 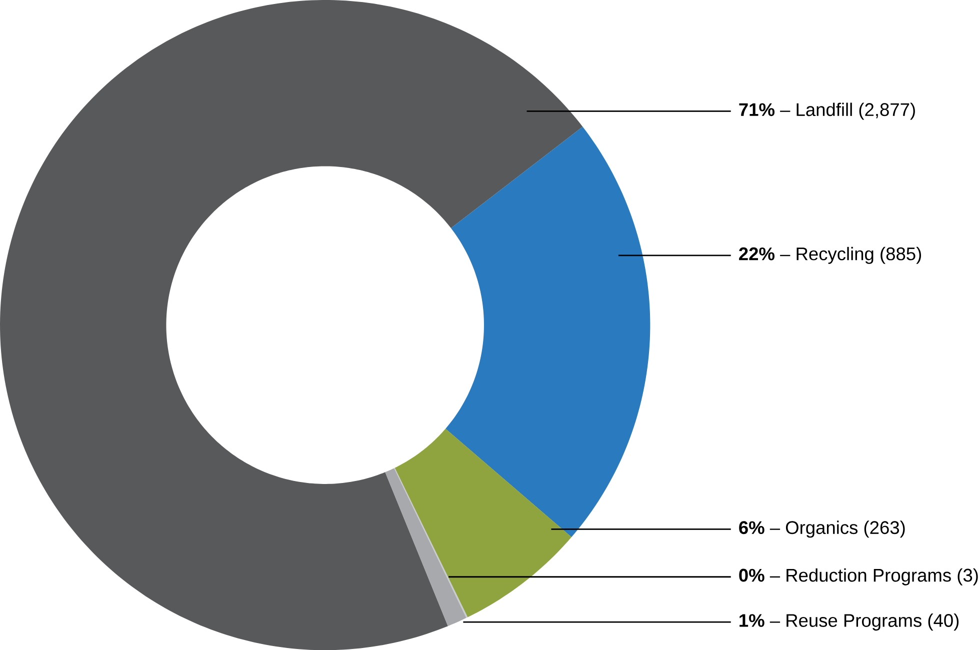 What do you see at coordinates (849, 621) in the screenshot?
I see `slice-label: 1% – Reuse Programs (40)` at bounding box center [849, 621].